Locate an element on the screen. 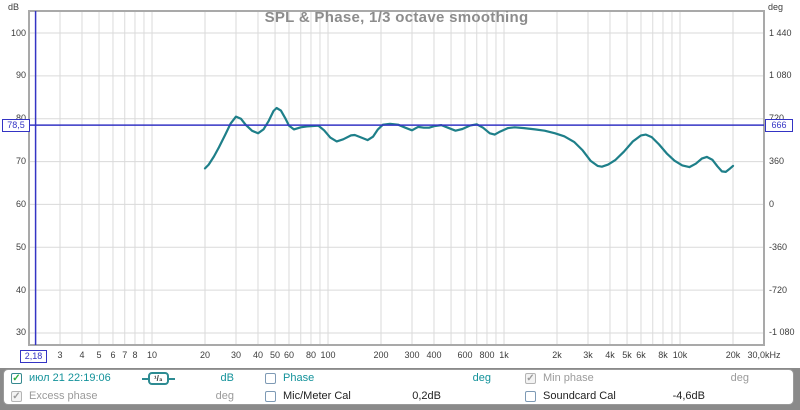 The image size is (800, 410). x-axis-tick: 300 is located at coordinates (412, 355).